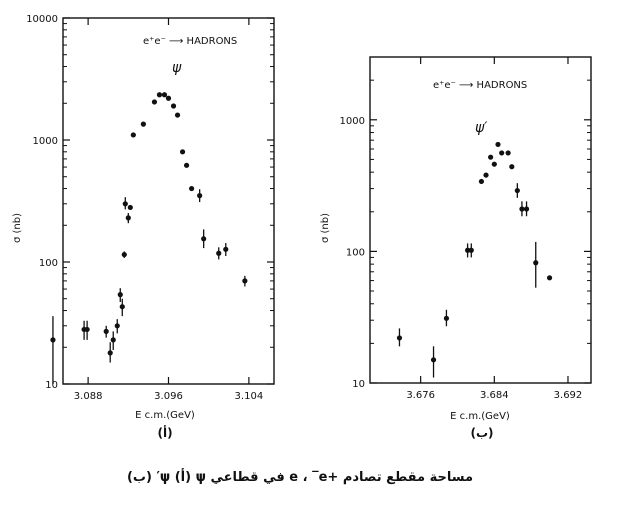  Describe the element at coordinates (48, 263) in the screenshot. I see `panel-a-ytick-label: 100` at that location.